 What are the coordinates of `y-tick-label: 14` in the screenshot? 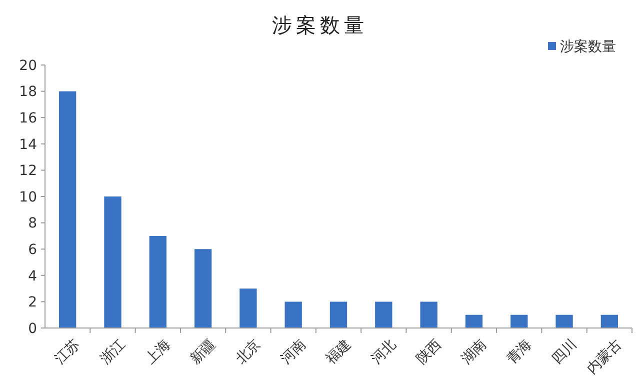 It's located at (28, 144).